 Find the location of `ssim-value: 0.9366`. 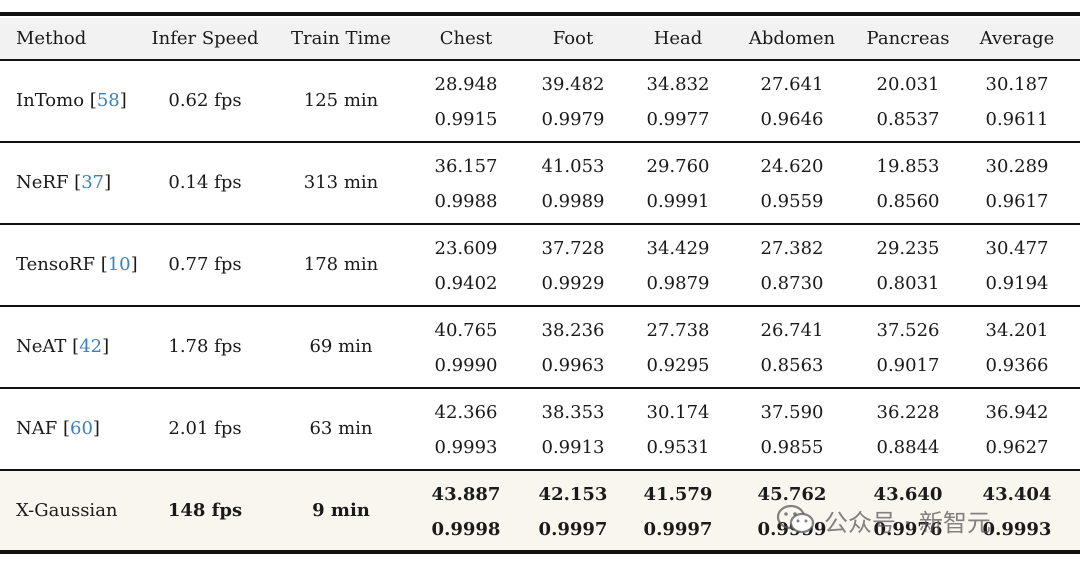

ssim-value: 0.9366 is located at coordinates (1017, 365).